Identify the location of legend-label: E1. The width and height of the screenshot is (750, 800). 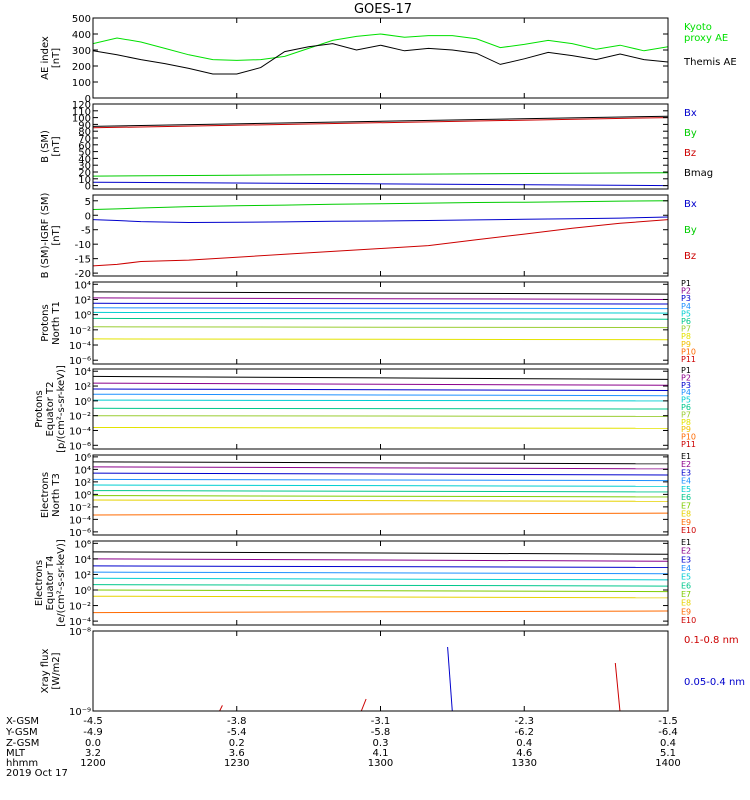
(686, 456).